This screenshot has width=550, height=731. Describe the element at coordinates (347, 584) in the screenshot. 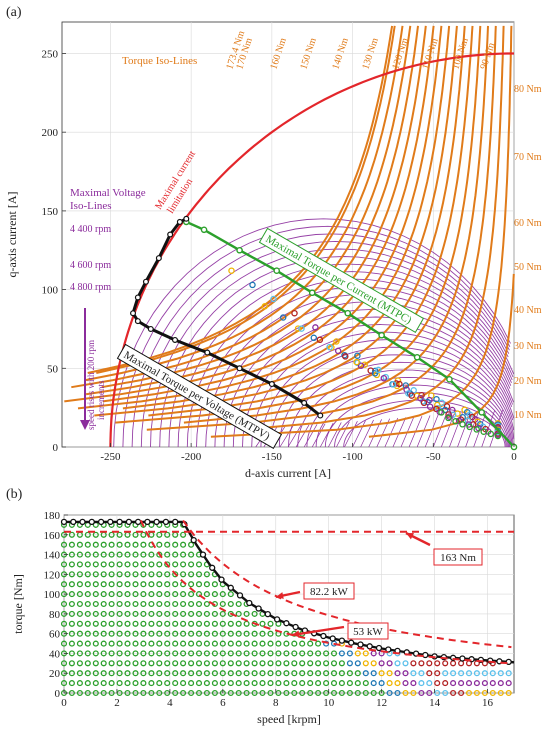

I see `power-limit-curve` at that location.